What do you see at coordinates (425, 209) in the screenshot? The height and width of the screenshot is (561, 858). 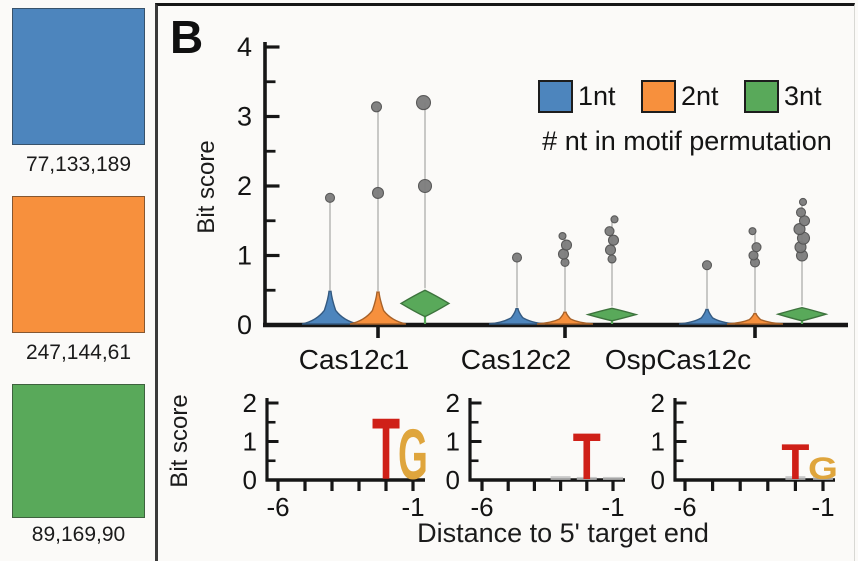 I see `violin-Cas12c1-3nt` at bounding box center [425, 209].